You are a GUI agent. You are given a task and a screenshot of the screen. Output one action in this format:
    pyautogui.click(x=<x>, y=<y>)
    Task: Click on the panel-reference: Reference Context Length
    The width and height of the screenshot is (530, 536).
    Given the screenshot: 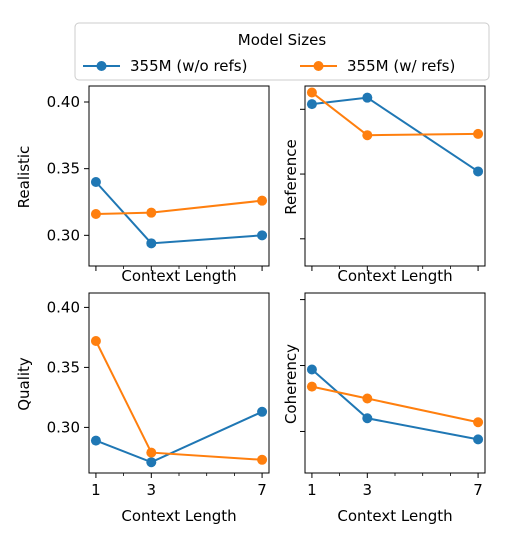 What is the action you would take?
    pyautogui.click(x=384, y=185)
    